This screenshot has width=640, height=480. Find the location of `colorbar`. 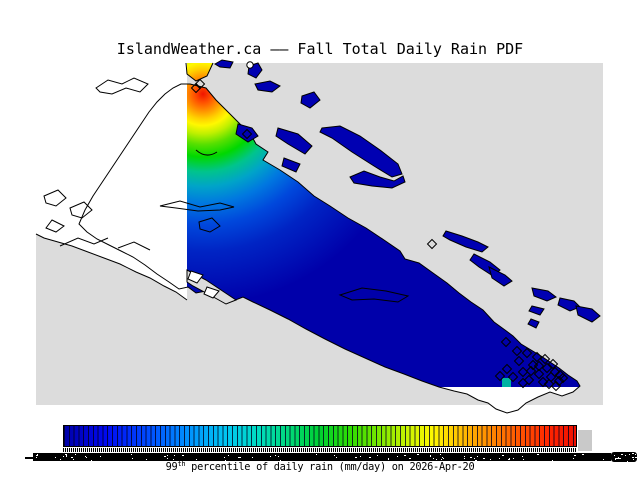

colorbar is located at coordinates (320, 436).